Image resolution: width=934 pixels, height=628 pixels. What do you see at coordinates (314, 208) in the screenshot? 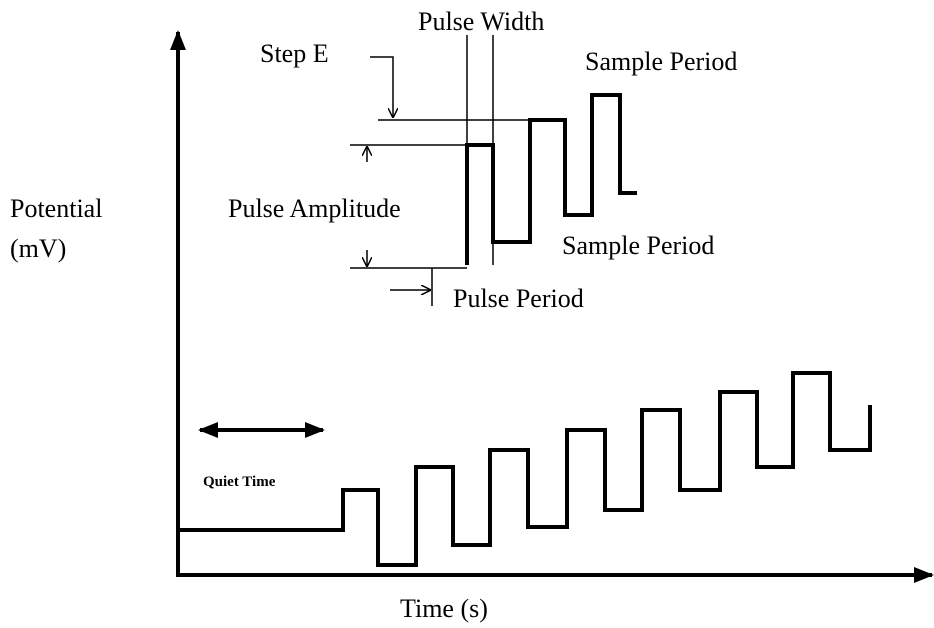
I see `label: Pulse Amplitude` at bounding box center [314, 208].